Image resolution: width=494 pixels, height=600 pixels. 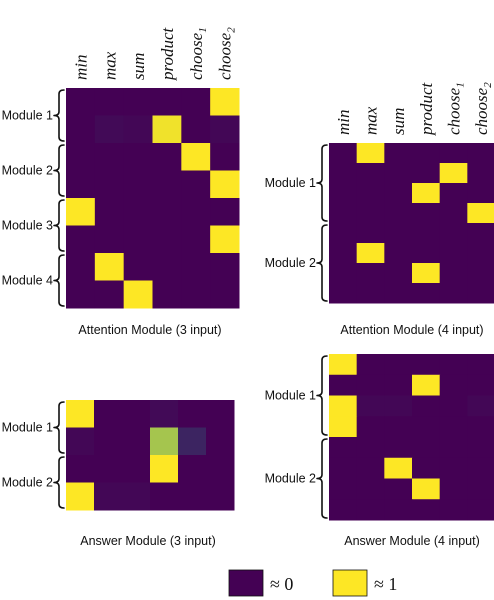 What do you see at coordinates (281, 584) in the screenshot?
I see `legend-label-zero: ≈ 0` at bounding box center [281, 584].